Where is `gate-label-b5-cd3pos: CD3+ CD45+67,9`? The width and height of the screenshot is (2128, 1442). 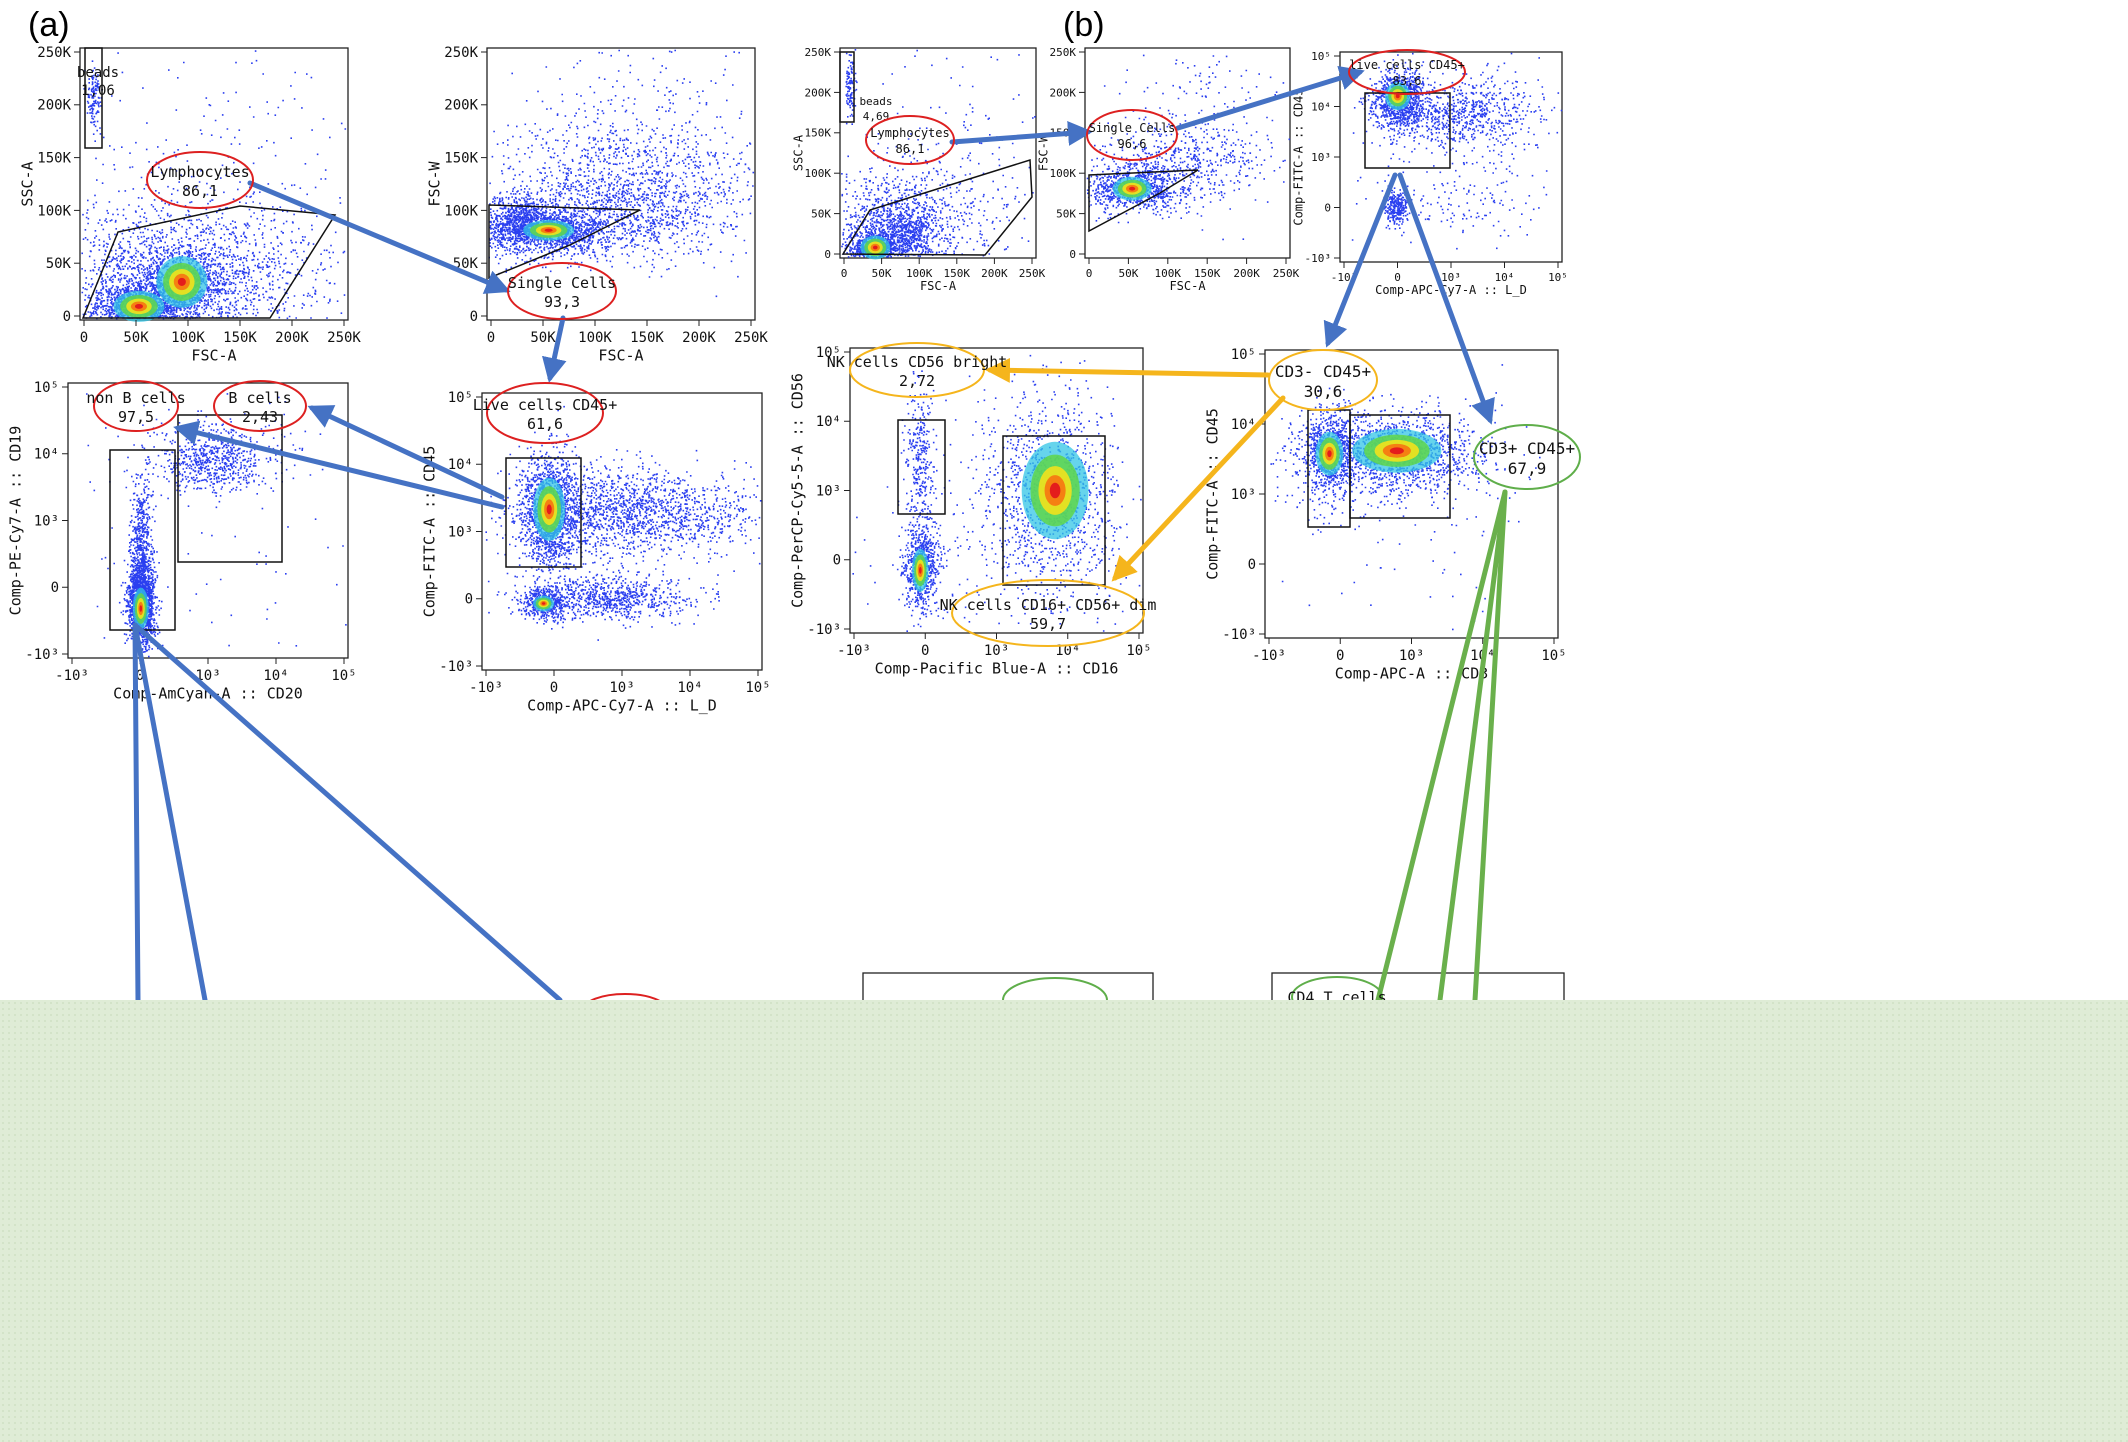 gate-label-b5-cd3pos: CD3+ CD45+67,9 is located at coordinates (1527, 457).